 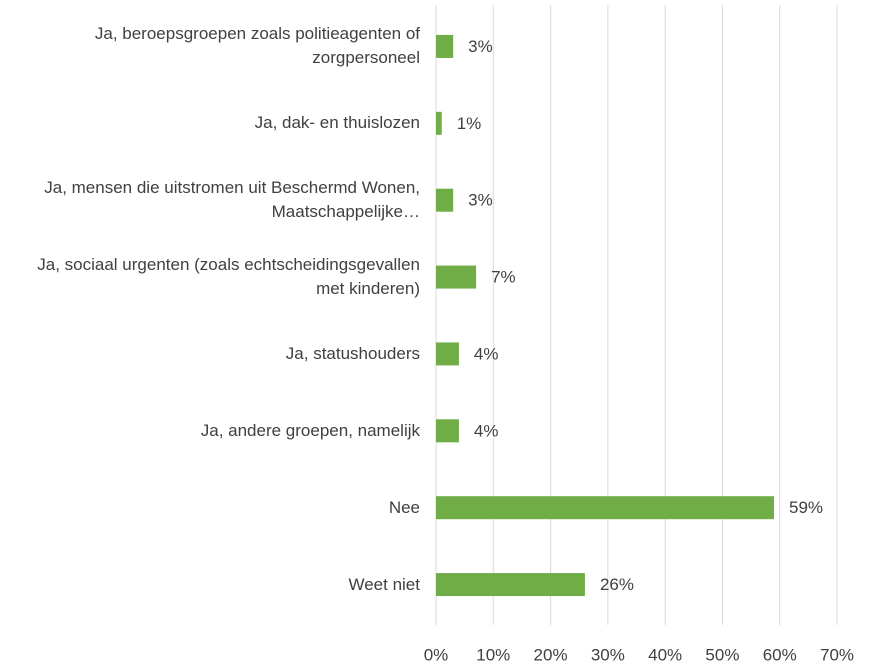 What do you see at coordinates (722, 654) in the screenshot?
I see `x-tick-label: 50%` at bounding box center [722, 654].